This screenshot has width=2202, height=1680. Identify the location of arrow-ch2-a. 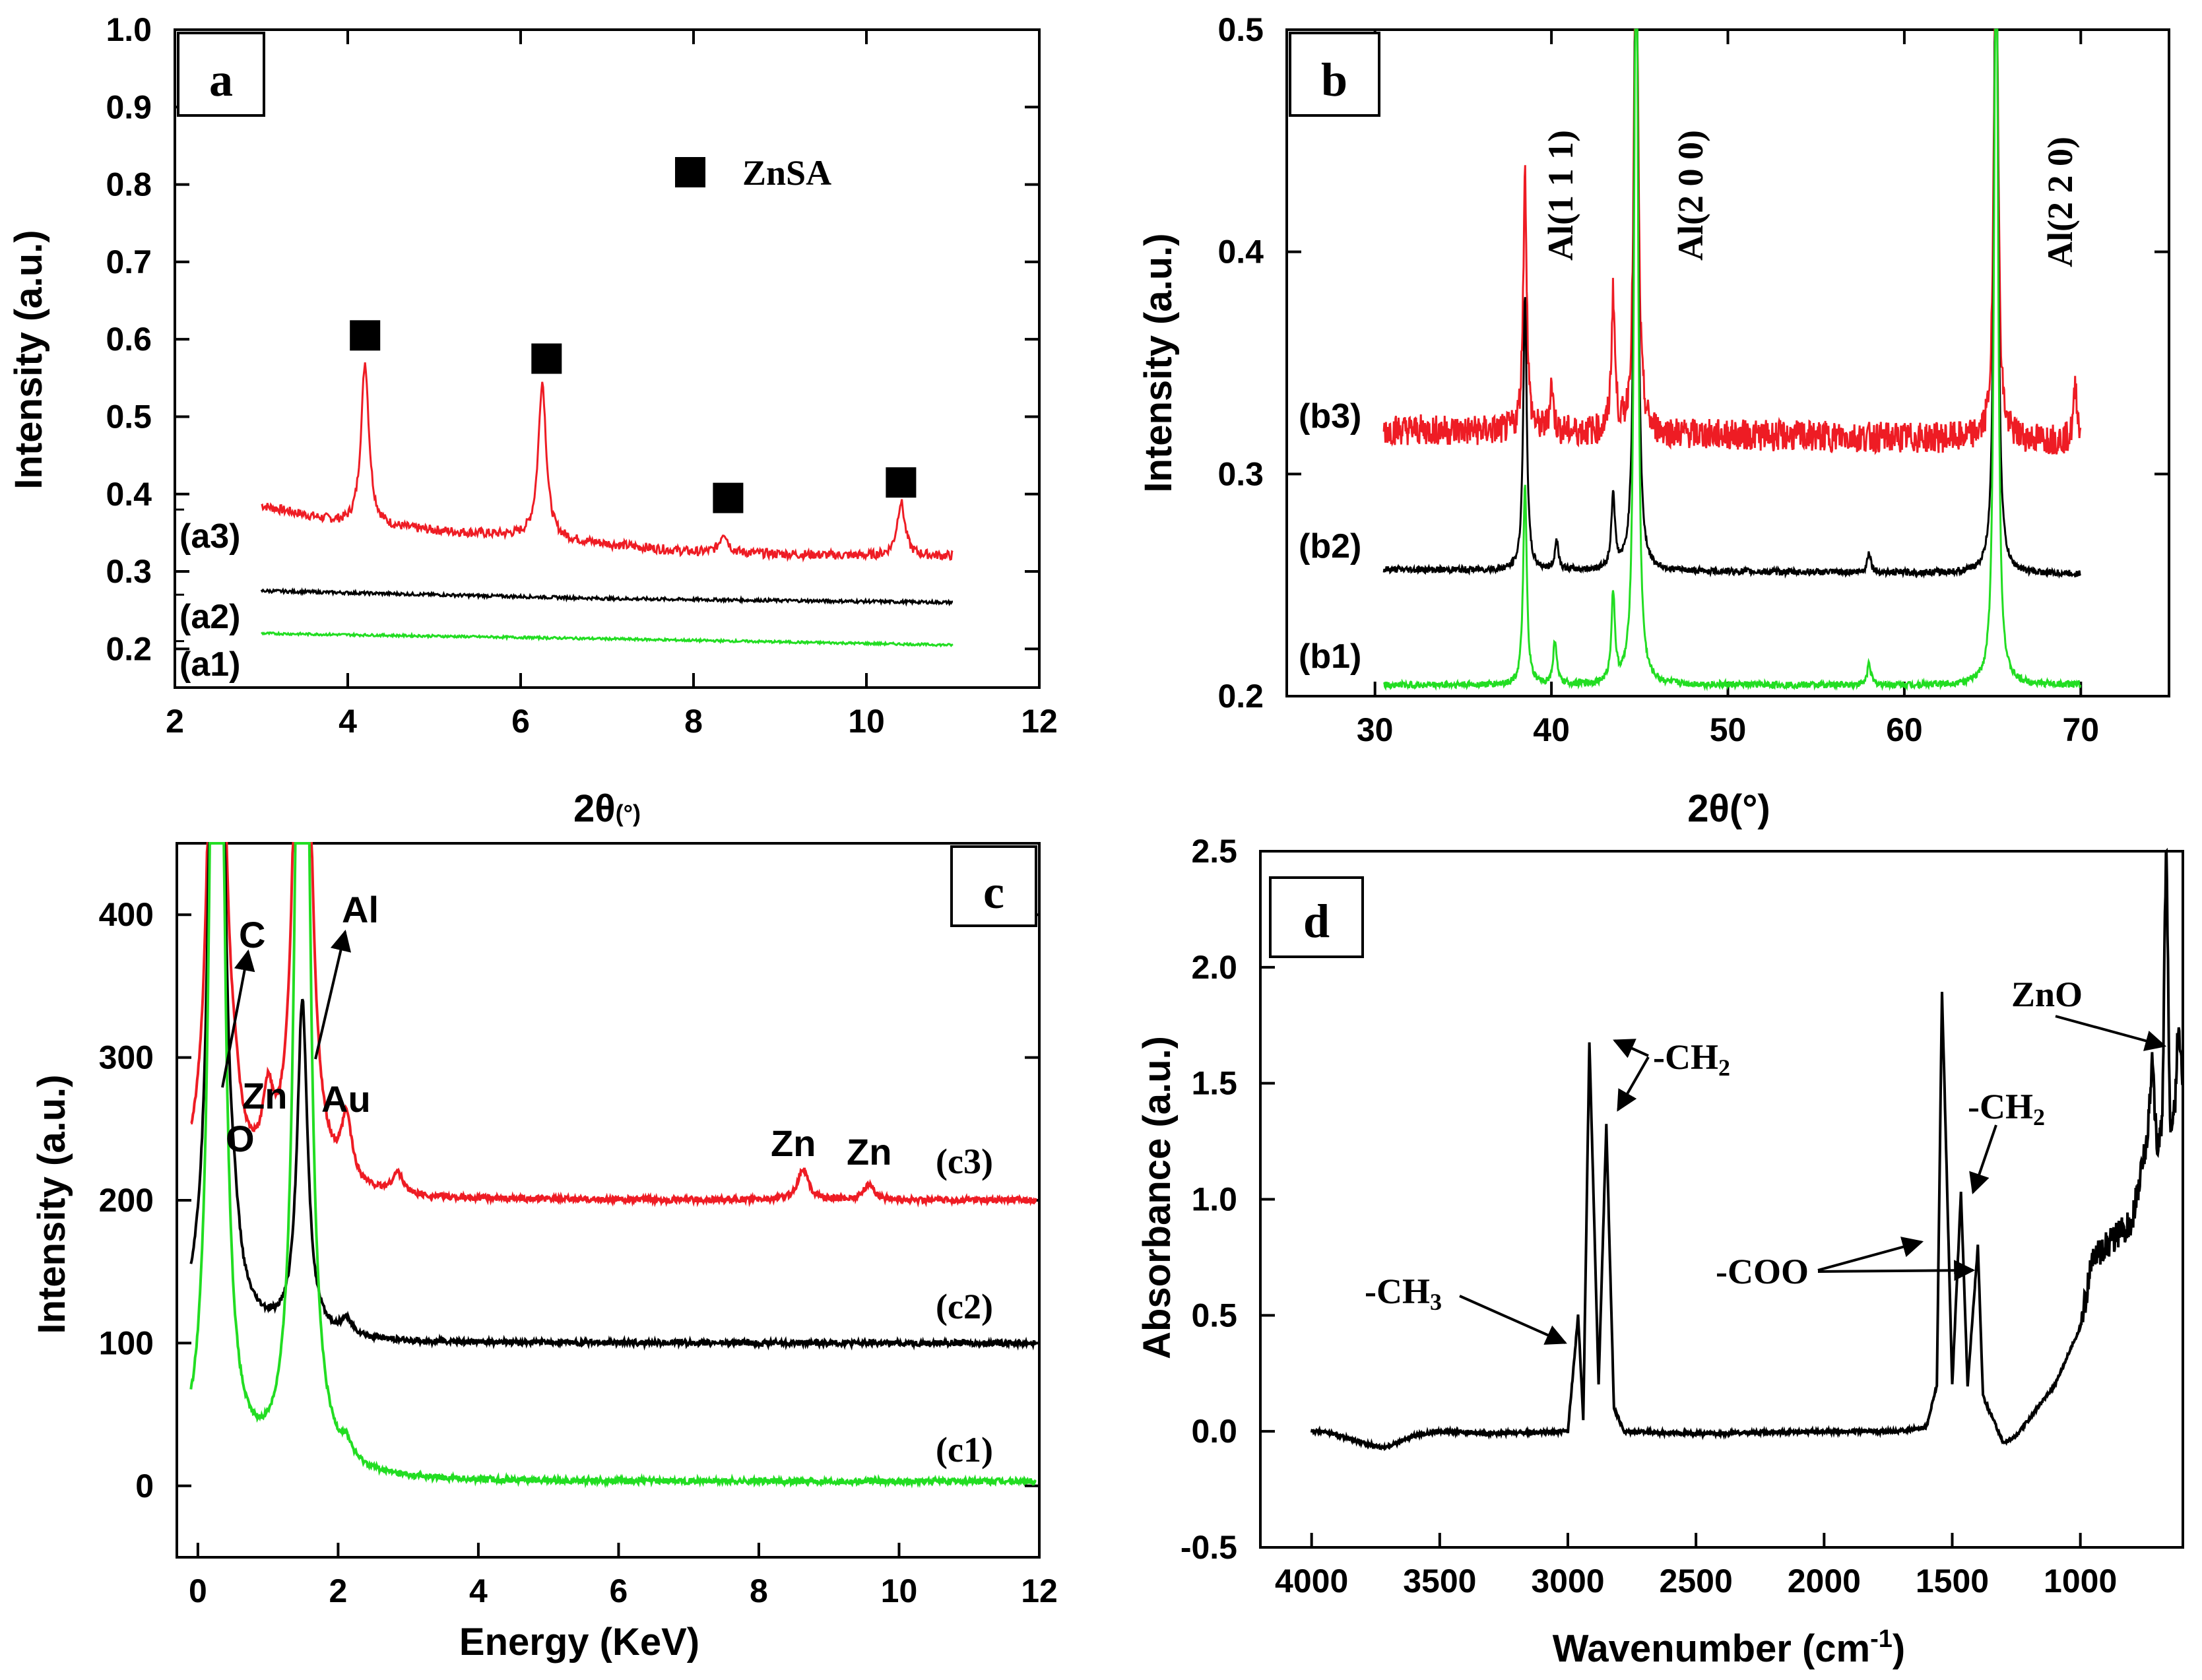
(1631, 1048).